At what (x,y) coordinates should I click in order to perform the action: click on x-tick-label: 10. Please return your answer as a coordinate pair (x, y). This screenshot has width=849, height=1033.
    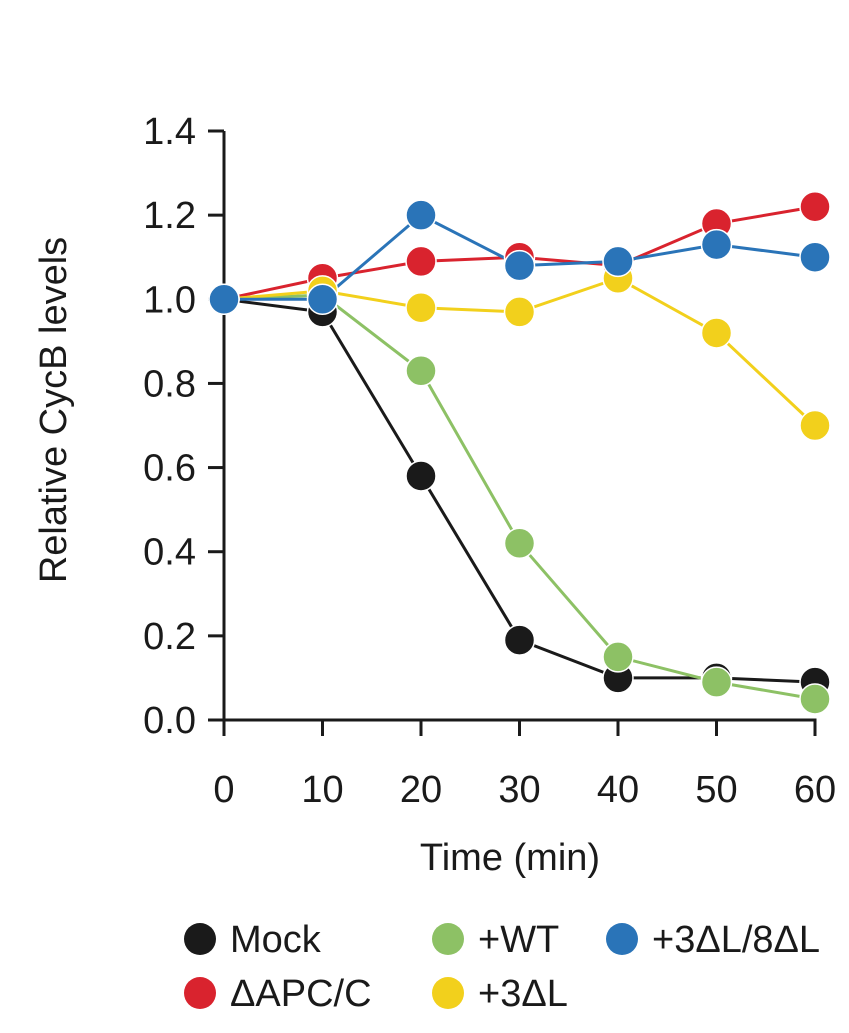
    Looking at the image, I should click on (322, 790).